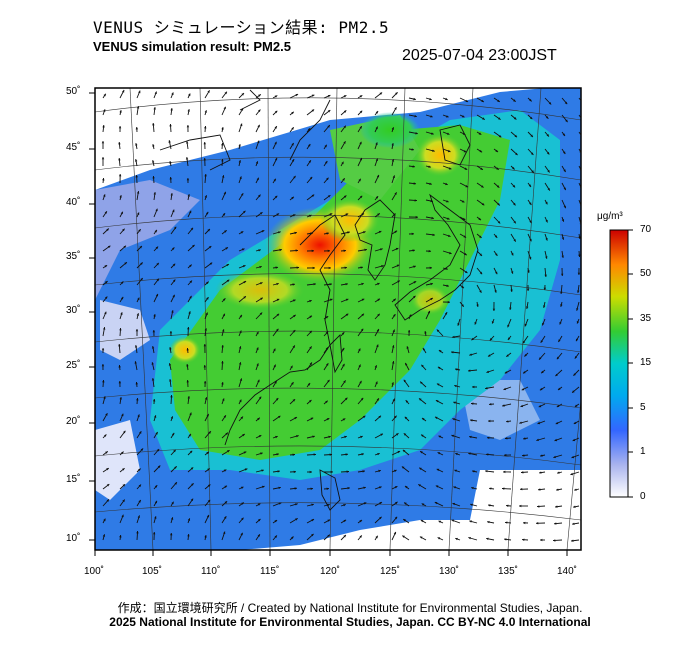 The height and width of the screenshot is (649, 700). Describe the element at coordinates (73, 538) in the screenshot. I see `lat-tick-label: 10˚` at that location.